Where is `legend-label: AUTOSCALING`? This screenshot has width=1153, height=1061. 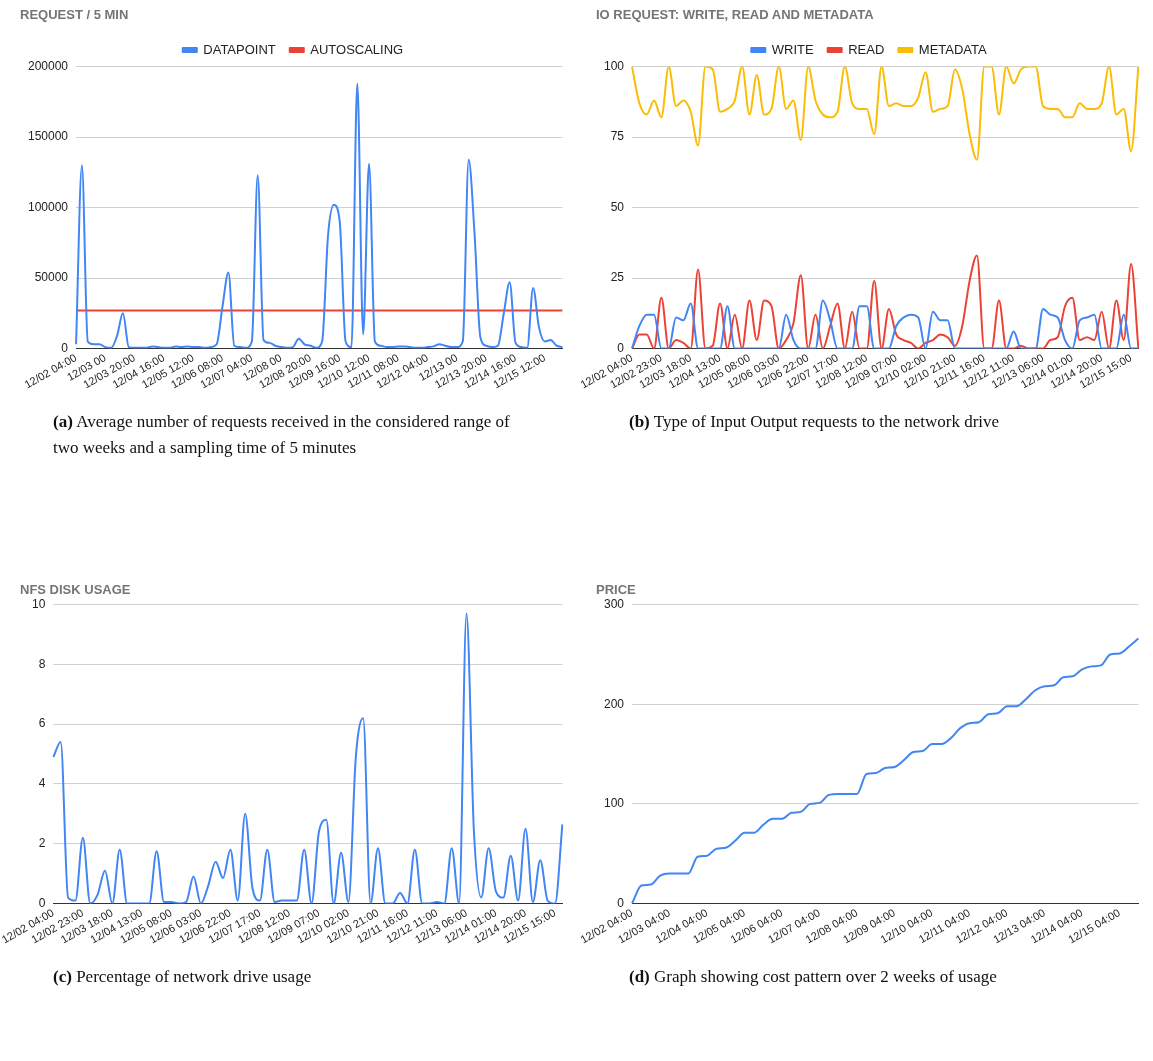 legend-label: AUTOSCALING is located at coordinates (357, 49).